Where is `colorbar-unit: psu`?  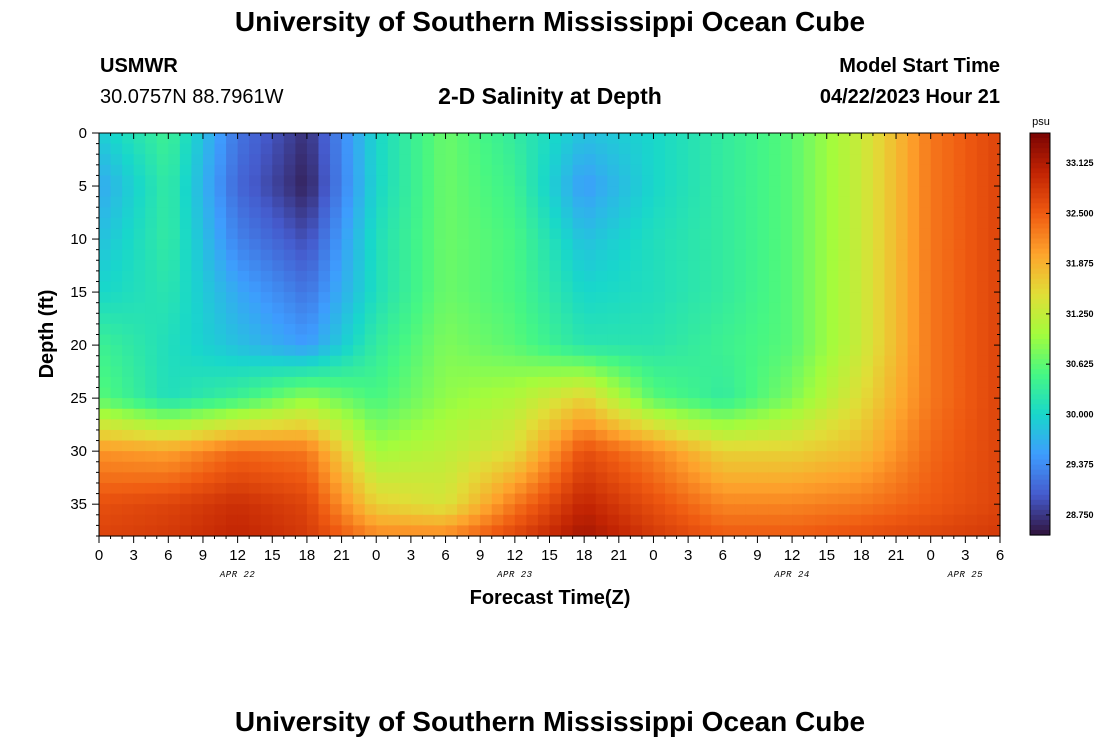 colorbar-unit: psu is located at coordinates (1041, 122).